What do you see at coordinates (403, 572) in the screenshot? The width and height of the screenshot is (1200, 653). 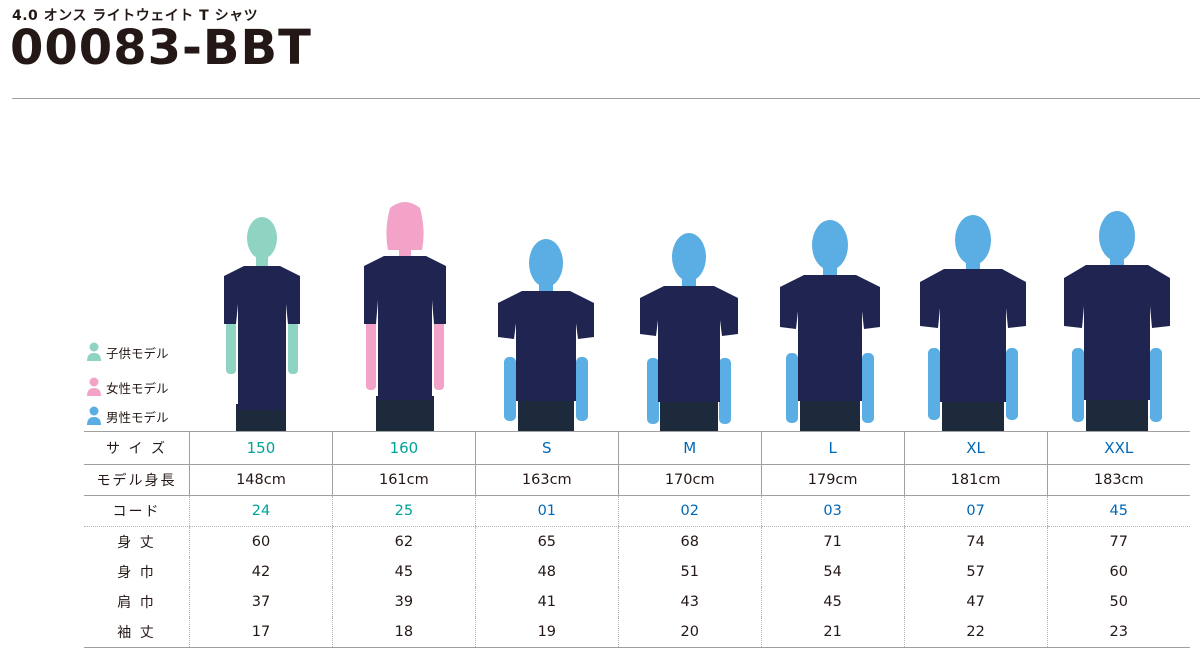 I see `cell-body-width: 45` at bounding box center [403, 572].